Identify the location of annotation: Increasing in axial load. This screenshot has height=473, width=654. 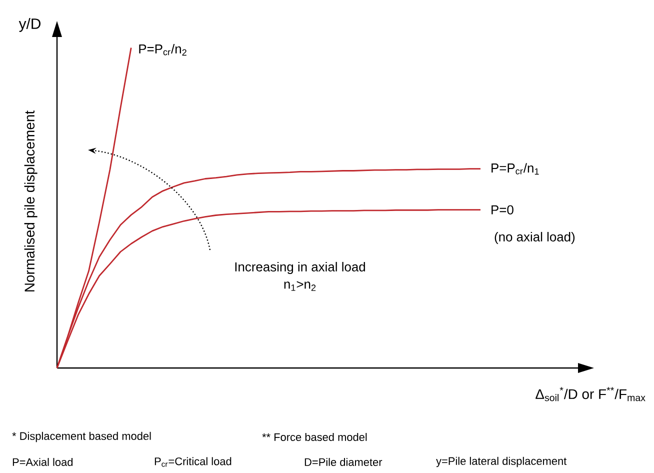
(300, 268).